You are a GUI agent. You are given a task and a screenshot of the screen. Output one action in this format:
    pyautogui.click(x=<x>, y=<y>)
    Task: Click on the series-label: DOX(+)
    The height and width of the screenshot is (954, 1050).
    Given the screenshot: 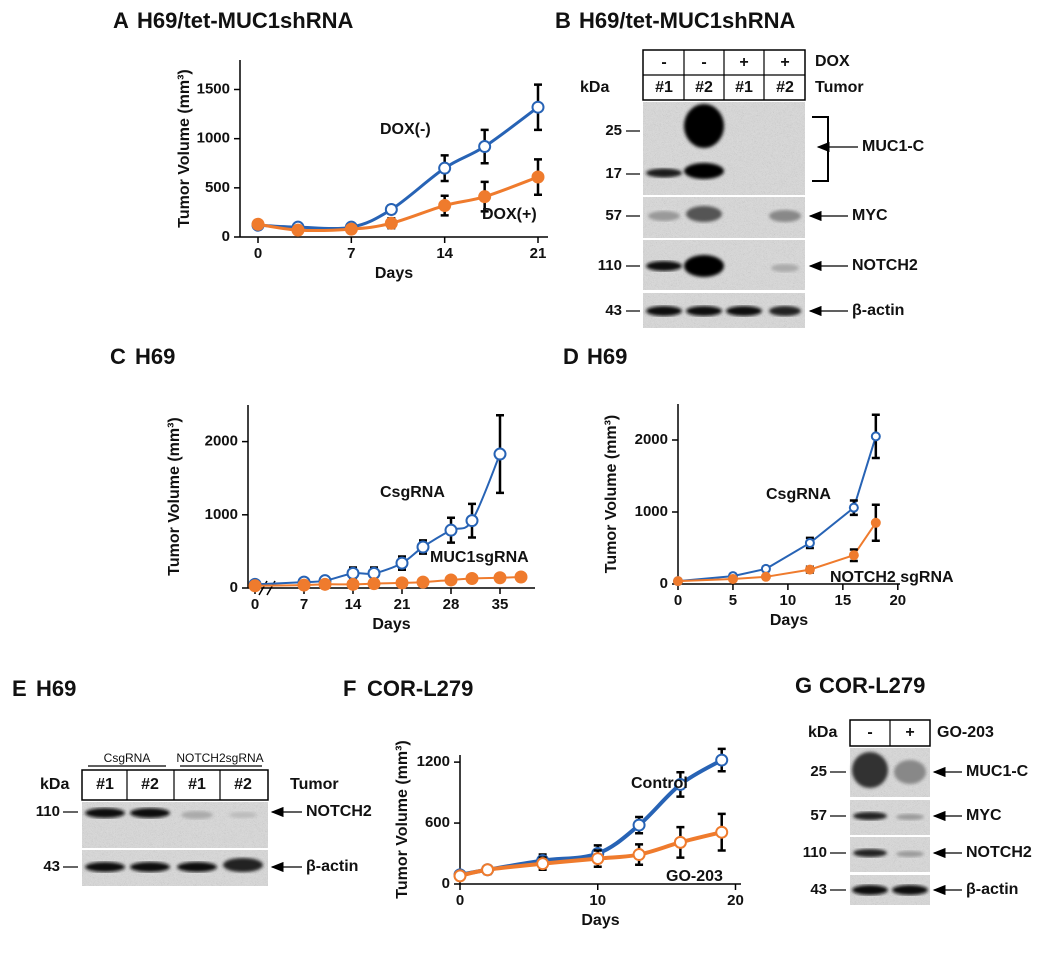 What is the action you would take?
    pyautogui.click(x=509, y=214)
    